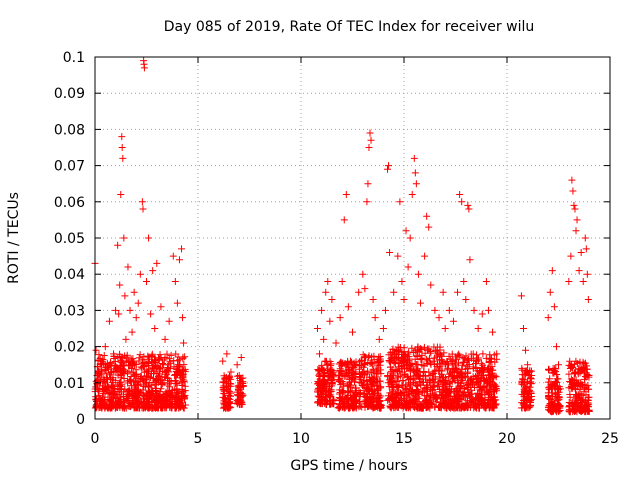 The width and height of the screenshot is (640, 480). Describe the element at coordinates (69, 239) in the screenshot. I see `y-tick-label: 0.05` at that location.